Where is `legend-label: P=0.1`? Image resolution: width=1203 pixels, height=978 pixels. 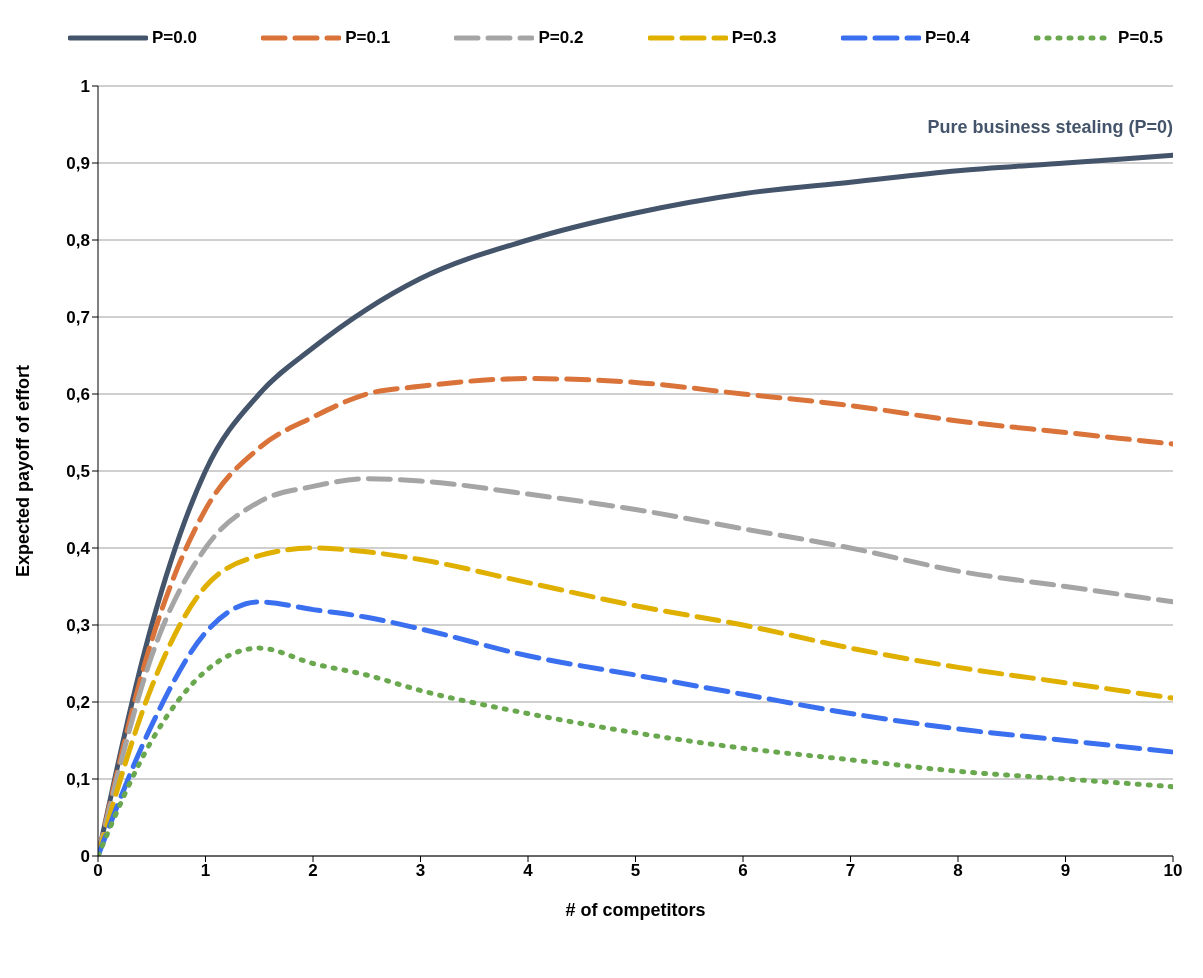
legend-label: P=0.1 is located at coordinates (367, 38).